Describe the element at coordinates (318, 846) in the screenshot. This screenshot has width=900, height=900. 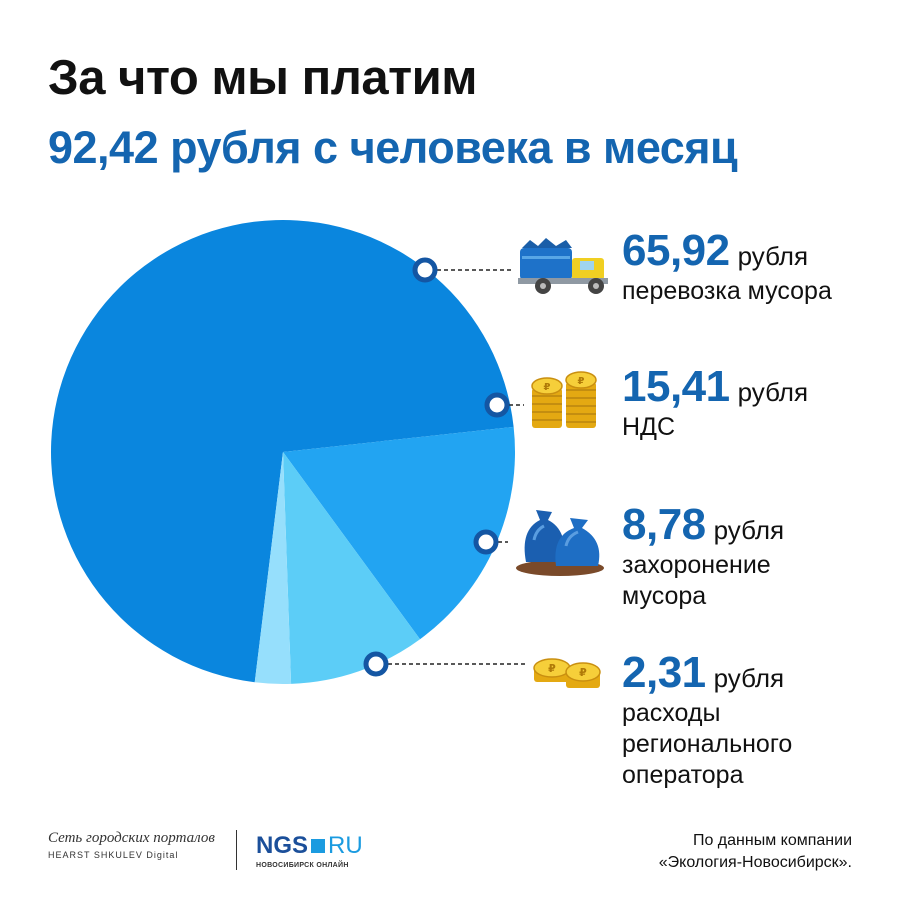
I see `ngs-square-icon` at that location.